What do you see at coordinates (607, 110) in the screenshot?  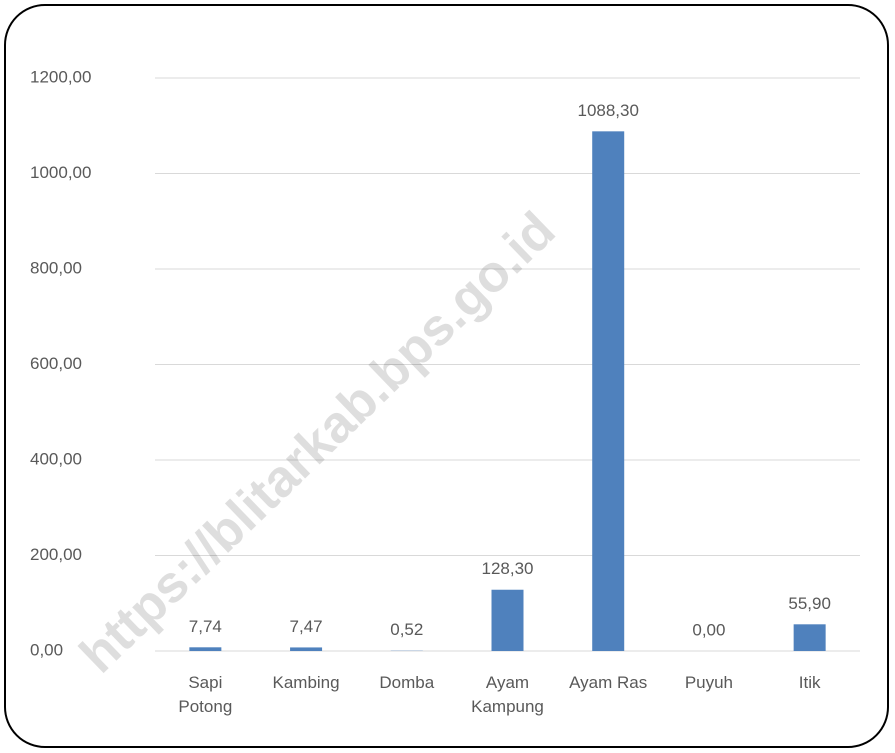 I see `data-label: 1088,30` at bounding box center [607, 110].